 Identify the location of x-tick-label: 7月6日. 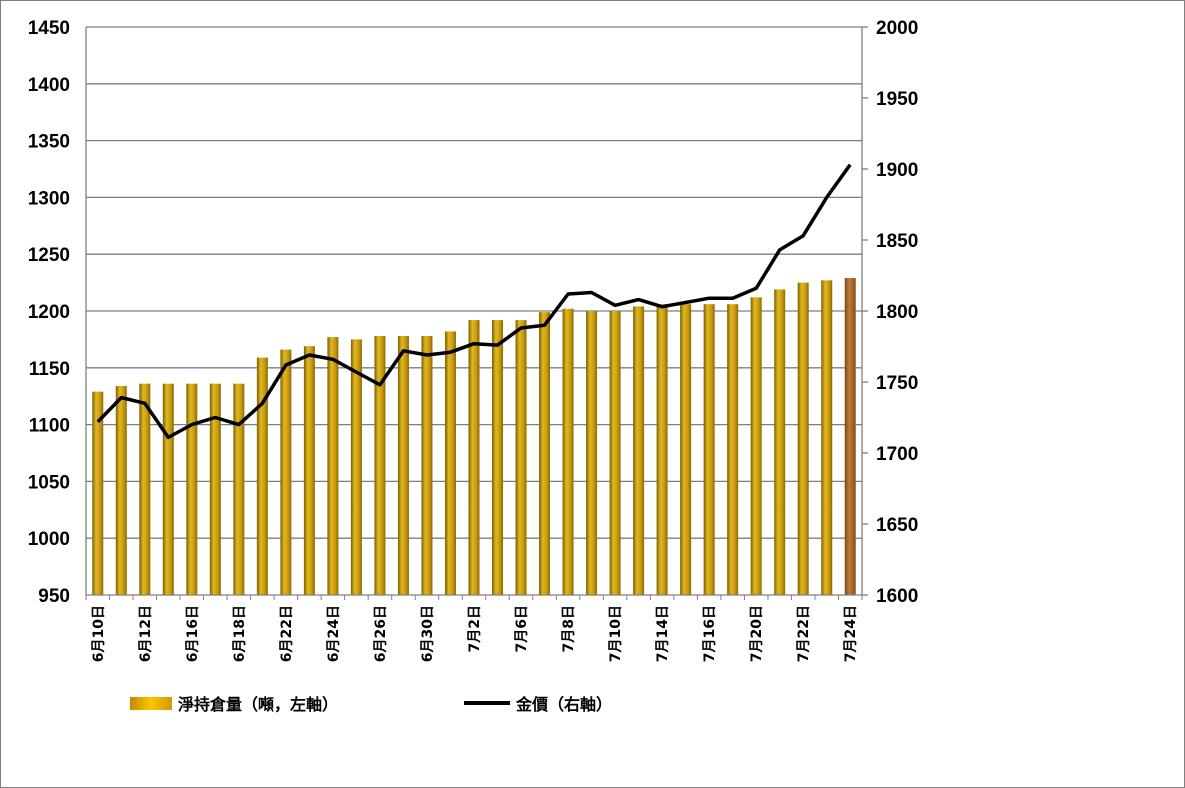
(522, 628).